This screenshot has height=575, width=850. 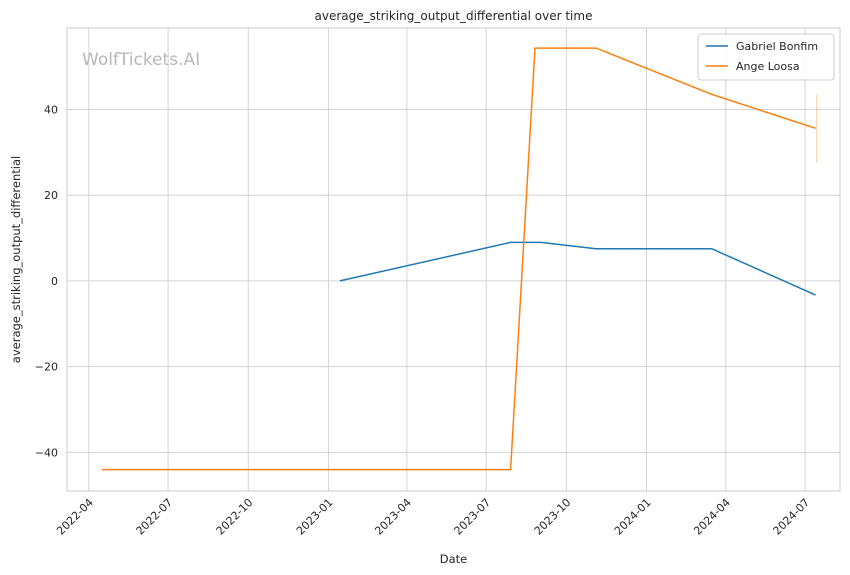 What do you see at coordinates (633, 517) in the screenshot?
I see `x-tick-label: 2024-01` at bounding box center [633, 517].